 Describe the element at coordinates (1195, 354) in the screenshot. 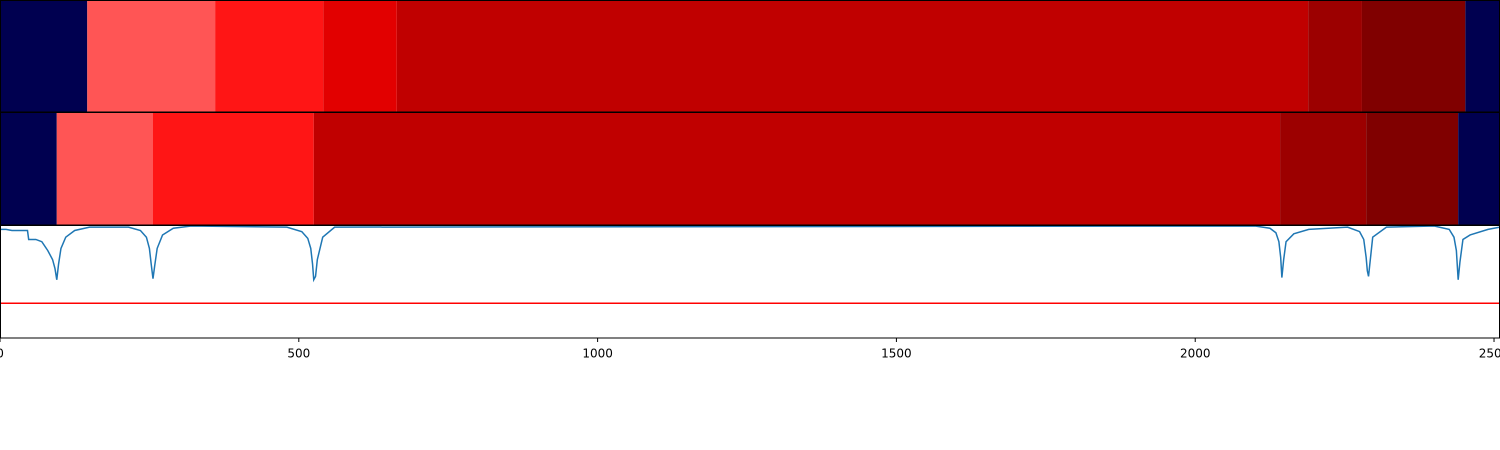

I see `x-tick-label: 2000` at that location.